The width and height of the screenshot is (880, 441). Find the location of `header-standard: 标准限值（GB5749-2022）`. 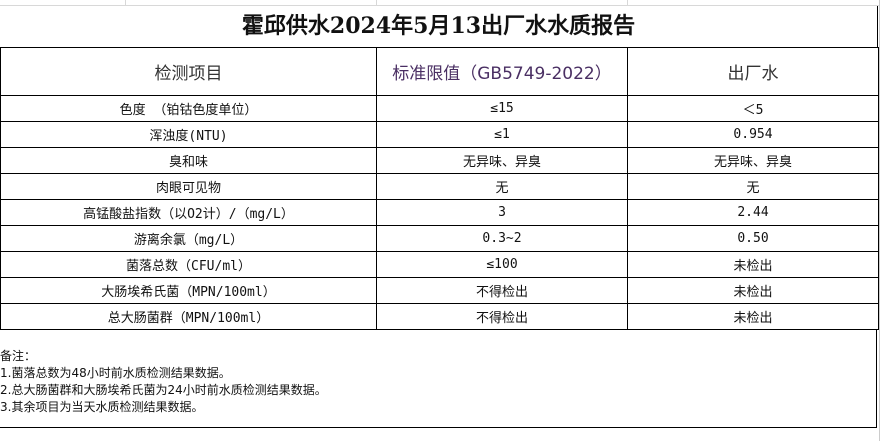

header-standard: 标准限值（GB5749-2022） is located at coordinates (502, 71).